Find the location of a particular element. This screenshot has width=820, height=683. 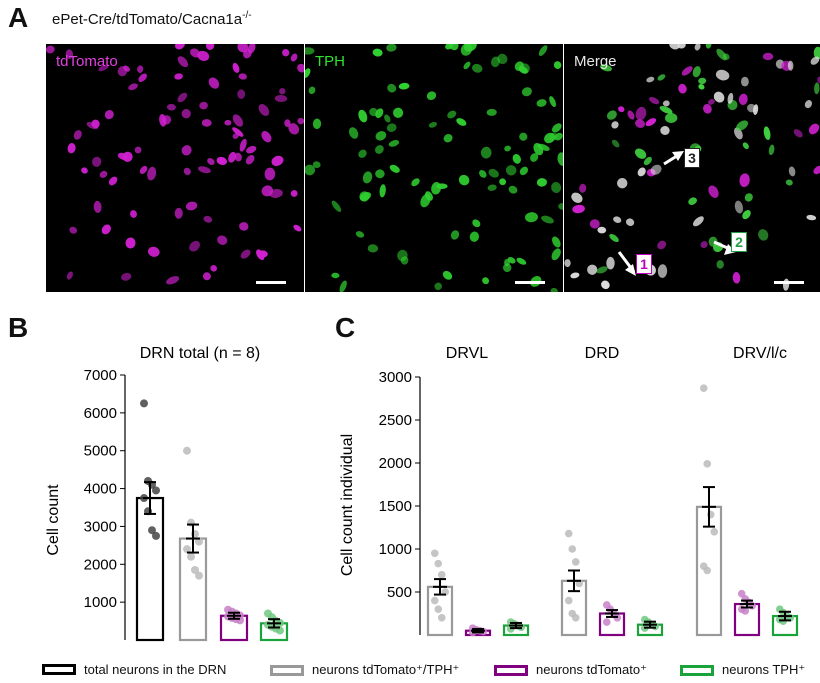

legend-item-both: neurons tdTomato⁺/TPH⁺ is located at coordinates (364, 670).